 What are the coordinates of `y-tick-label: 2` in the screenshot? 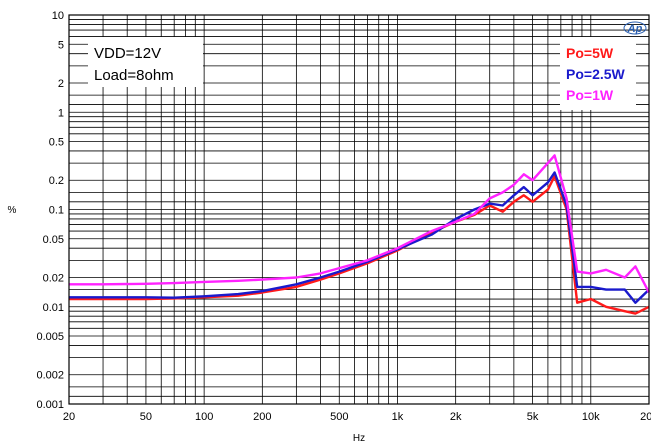 It's located at (61, 84).